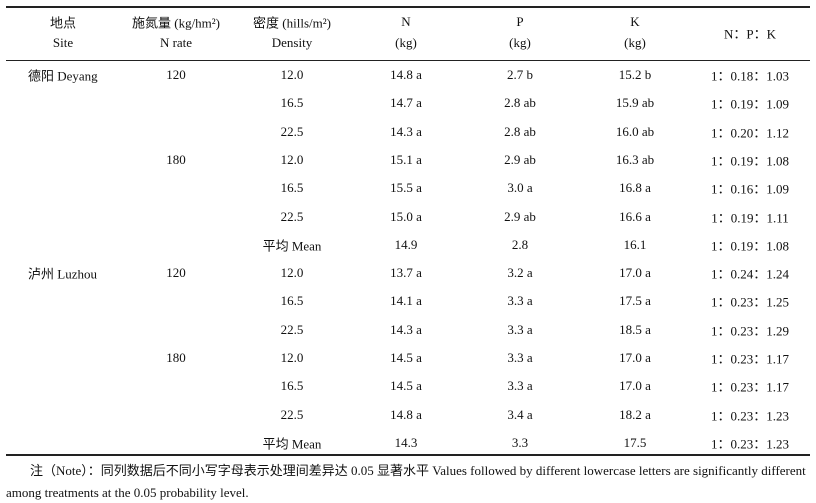  I want to click on ratio-cell: 1：0.19：1.11, so click(750, 217).